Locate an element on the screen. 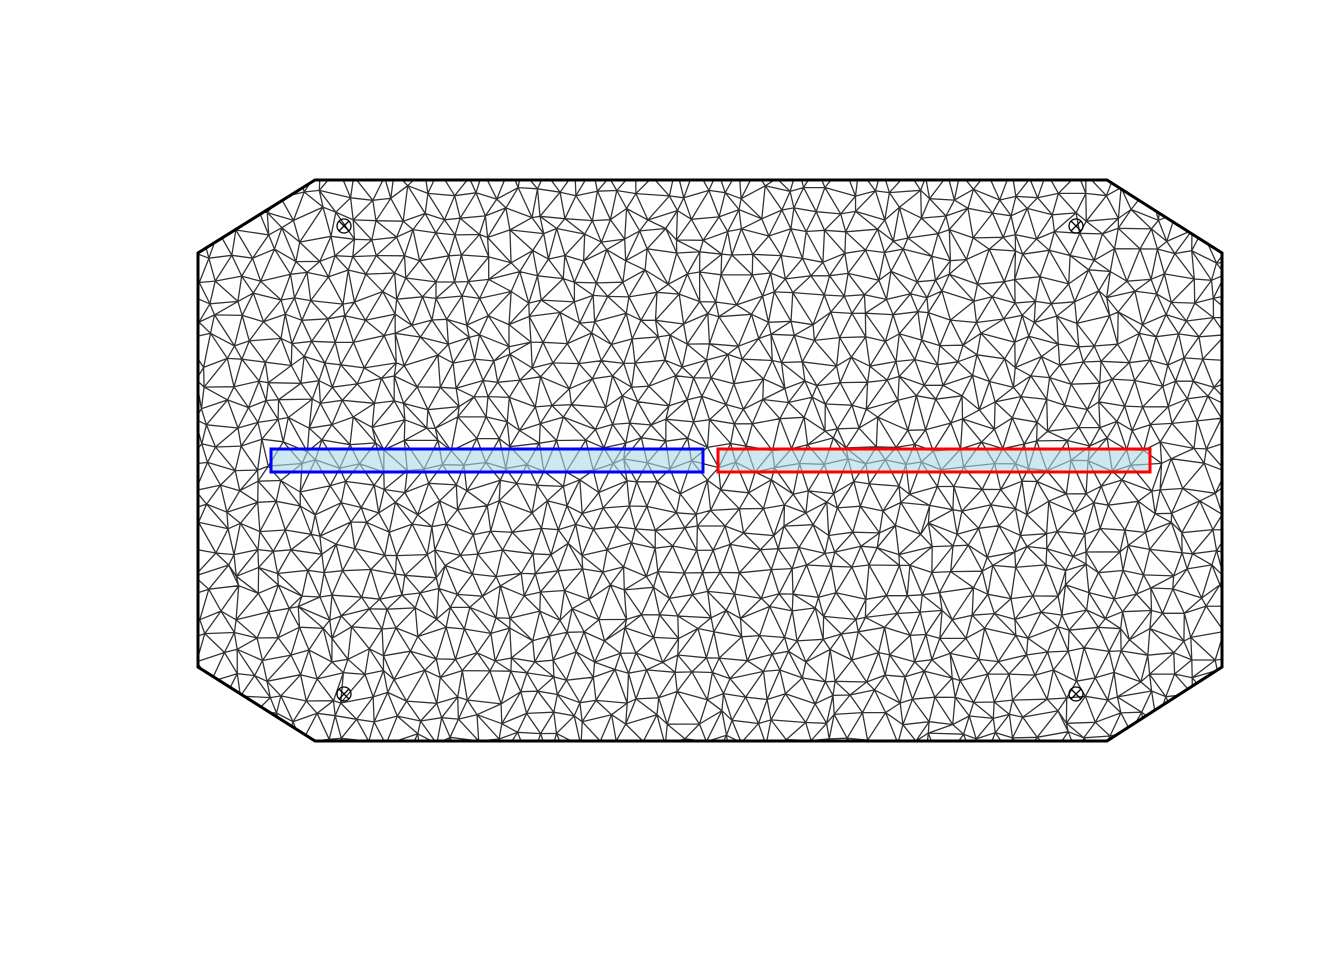 Image resolution: width=1344 pixels, height=960 pixels. right-electrode is located at coordinates (934, 460).